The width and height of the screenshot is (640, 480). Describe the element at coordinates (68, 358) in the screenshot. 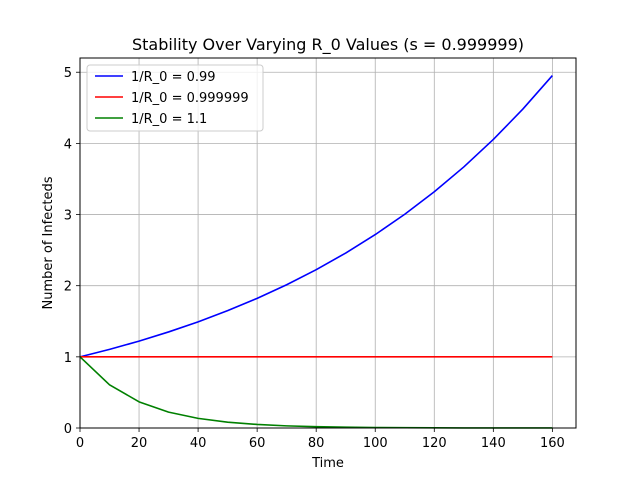

I see `y-tick-label: 1` at that location.